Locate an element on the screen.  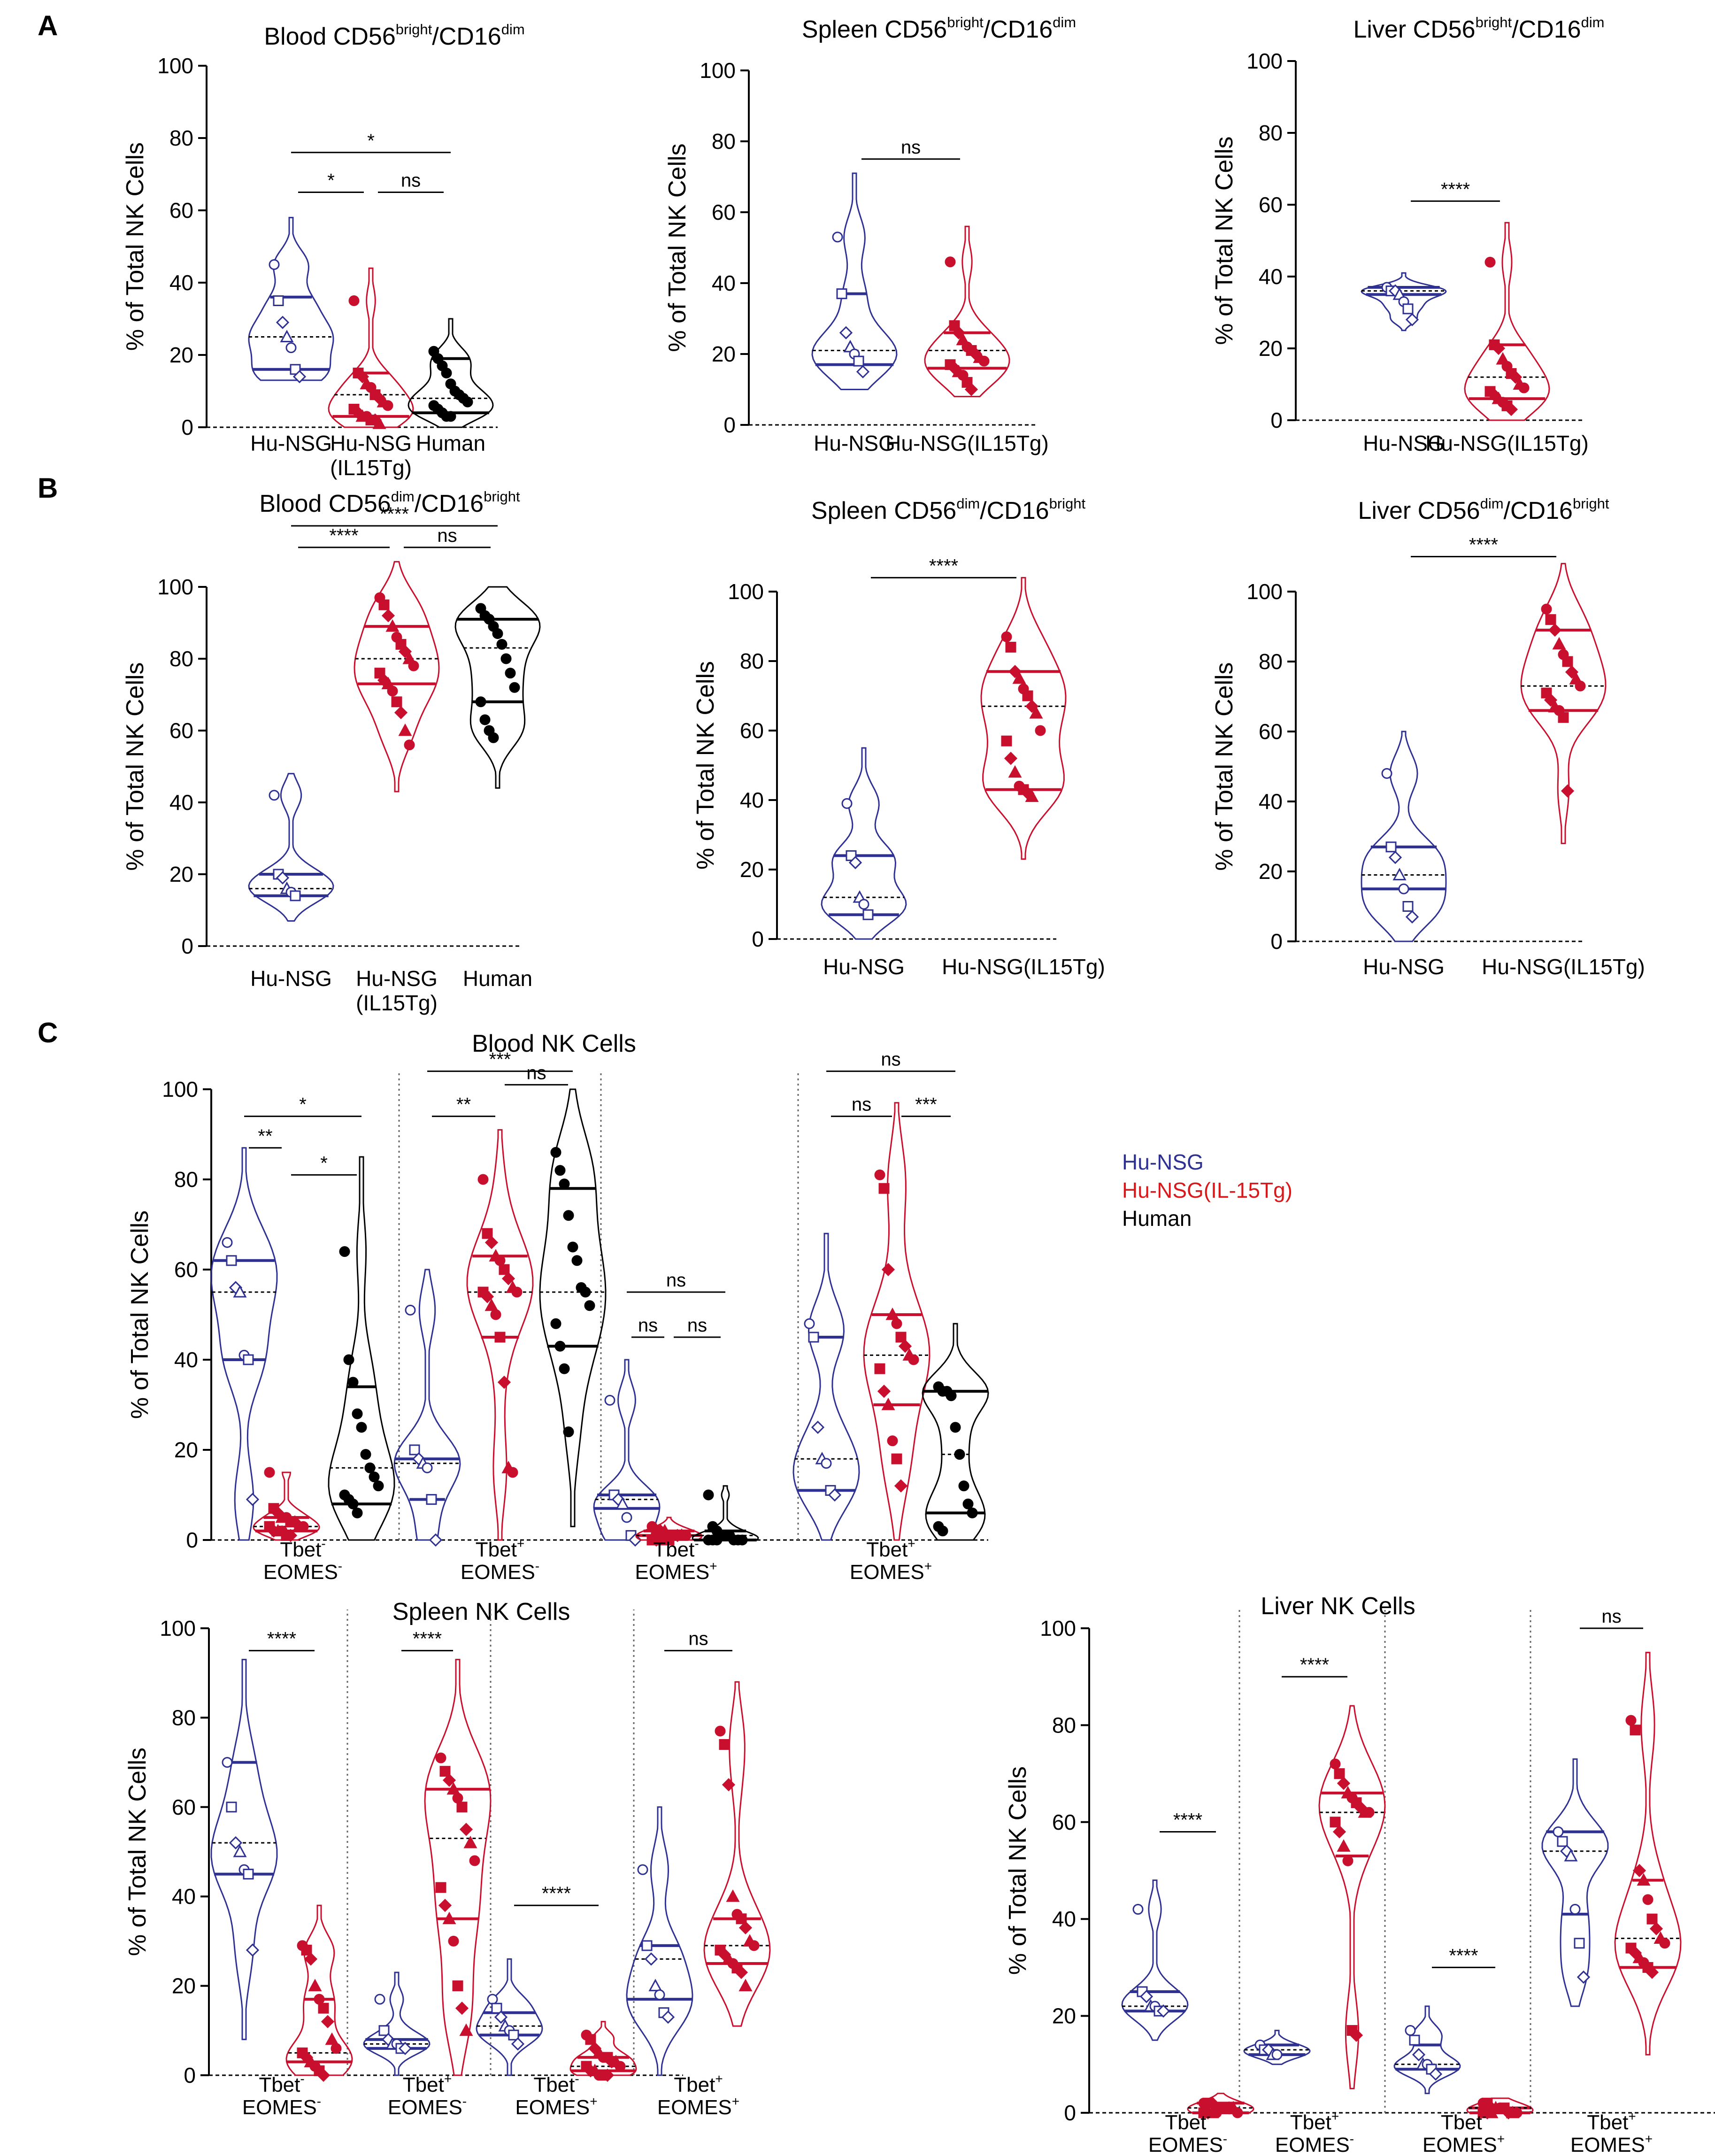
group-label-superscript: + is located at coordinates (448, 2078).